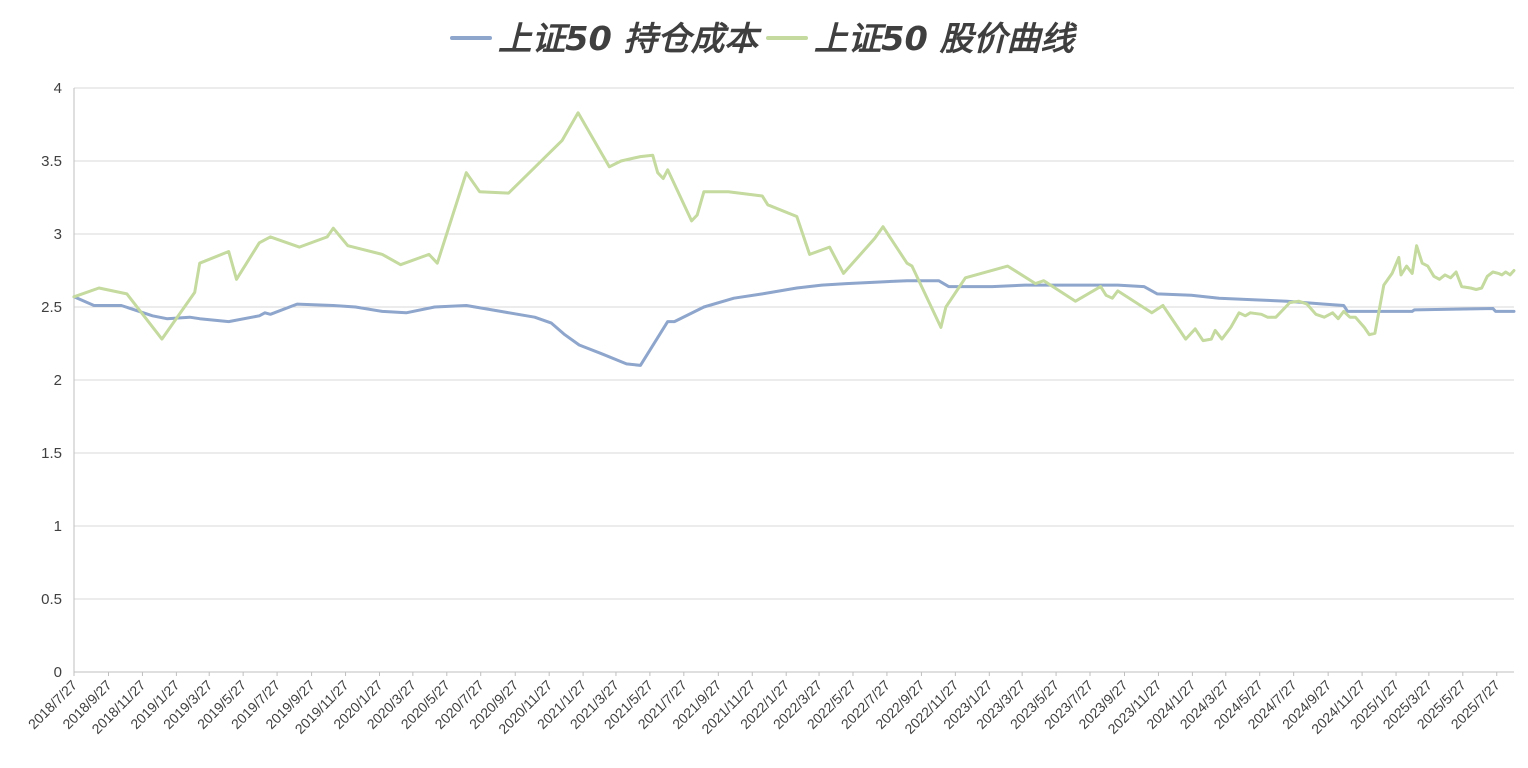 This screenshot has width=1528, height=768. Describe the element at coordinates (58, 672) in the screenshot. I see `y-tick-label: 0` at that location.